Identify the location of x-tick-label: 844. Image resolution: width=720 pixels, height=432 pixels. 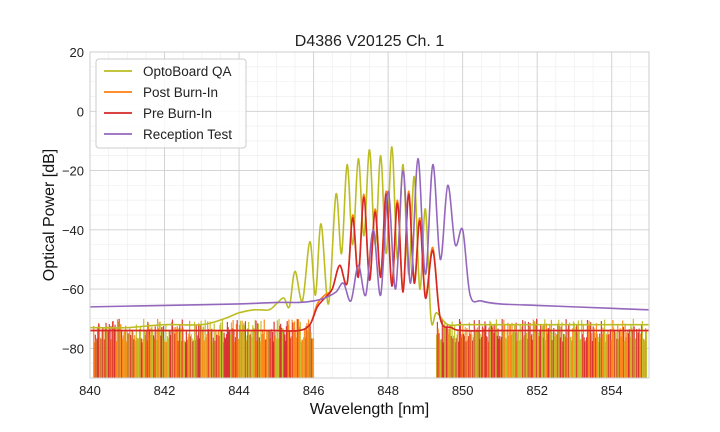
(239, 390).